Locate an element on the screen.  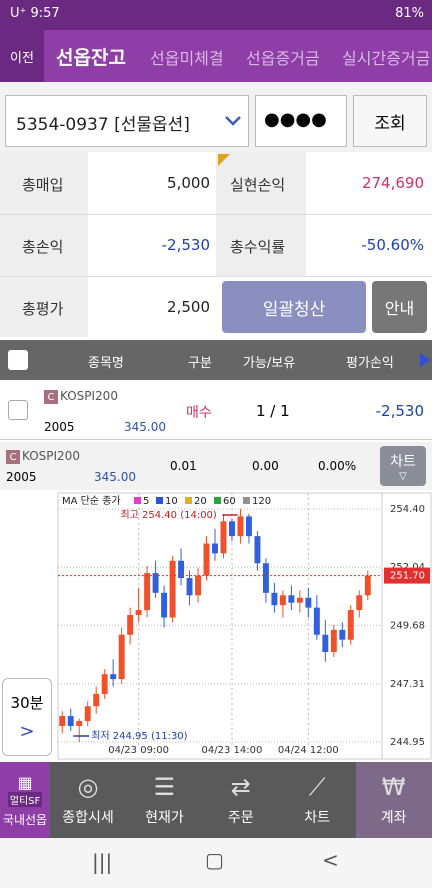
header: 평가손익 is located at coordinates (370, 363).